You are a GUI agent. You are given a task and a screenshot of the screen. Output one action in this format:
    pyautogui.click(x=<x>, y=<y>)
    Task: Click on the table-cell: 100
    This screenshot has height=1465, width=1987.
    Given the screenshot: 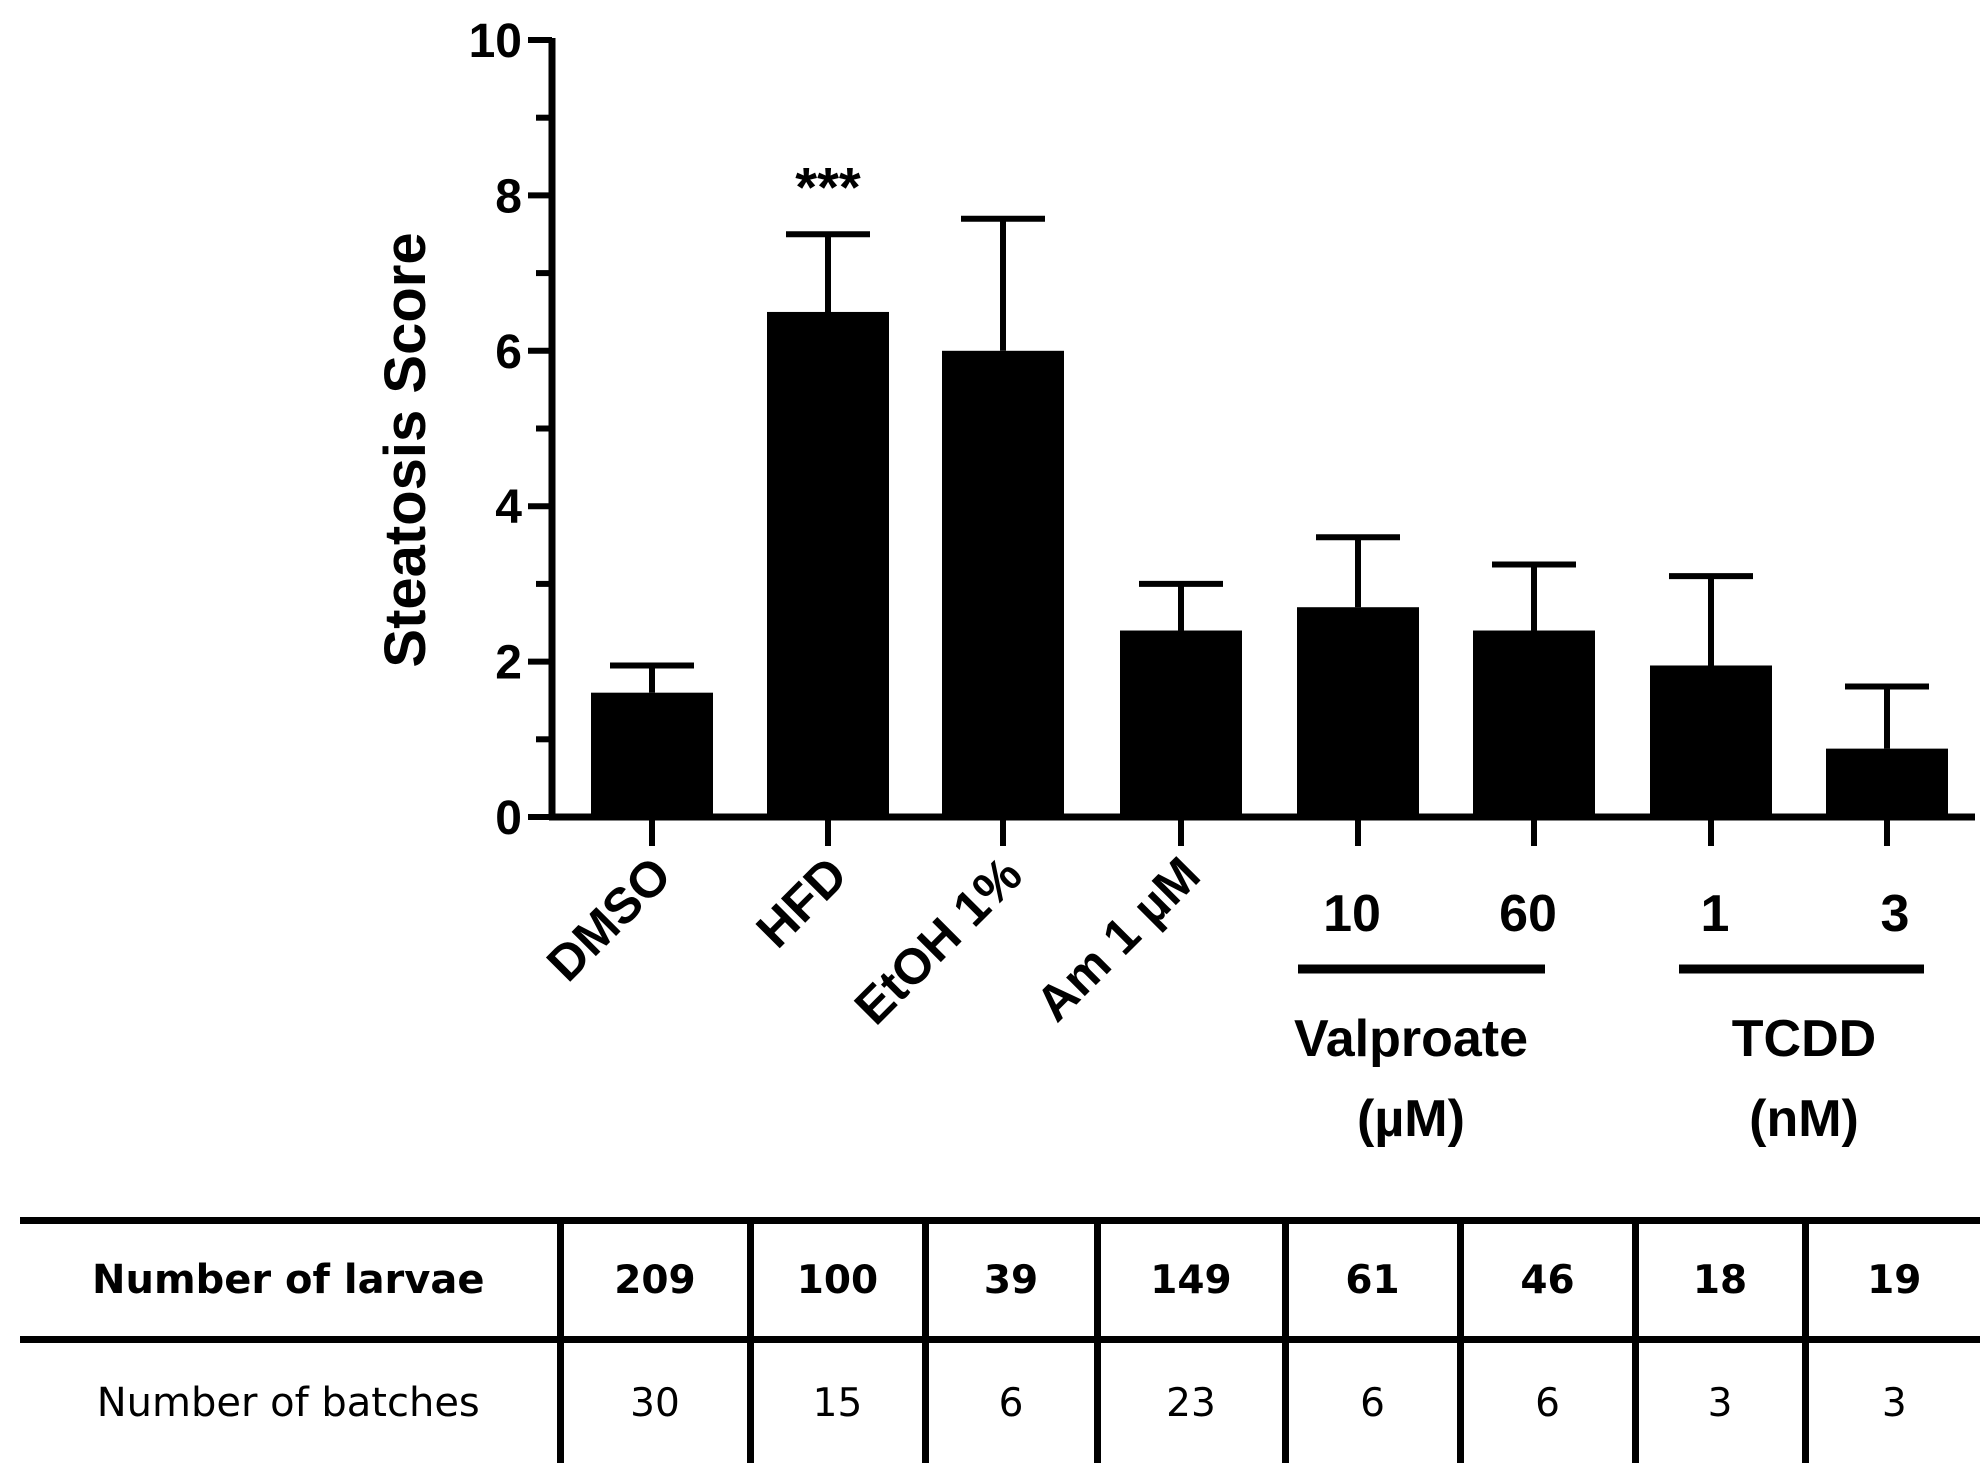 What is the action you would take?
    pyautogui.click(x=835, y=1280)
    